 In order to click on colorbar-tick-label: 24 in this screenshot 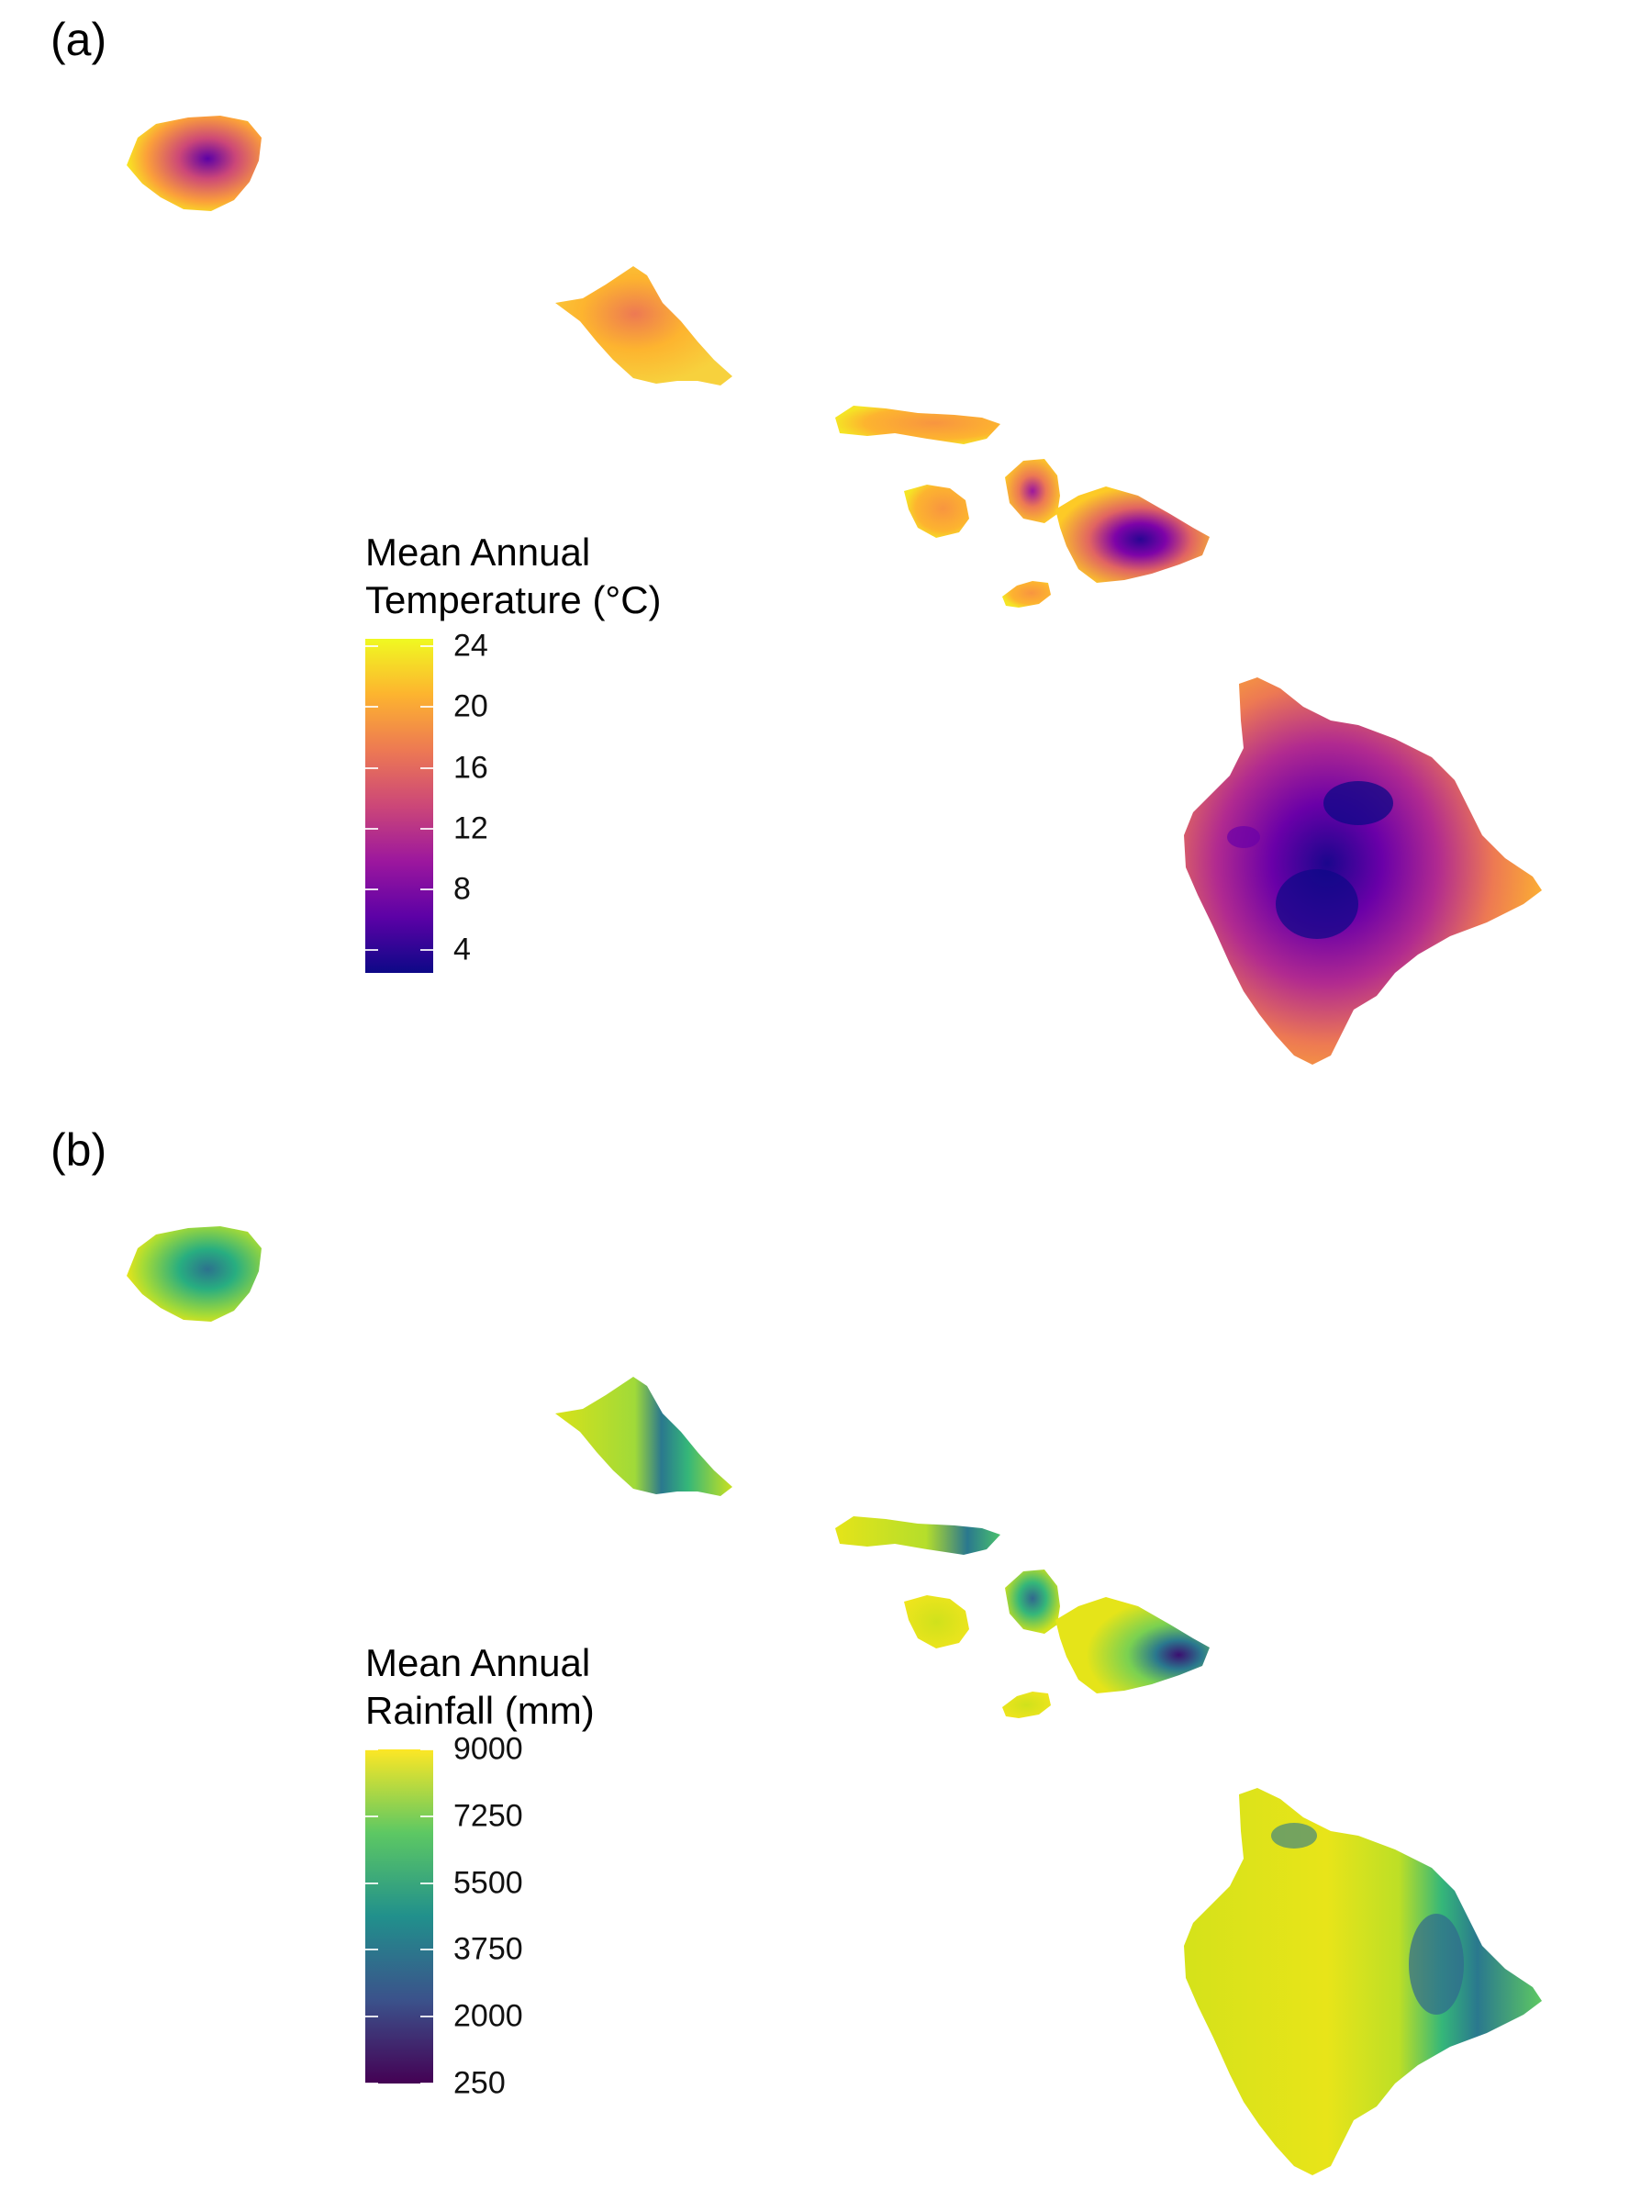, I will do `click(471, 646)`.